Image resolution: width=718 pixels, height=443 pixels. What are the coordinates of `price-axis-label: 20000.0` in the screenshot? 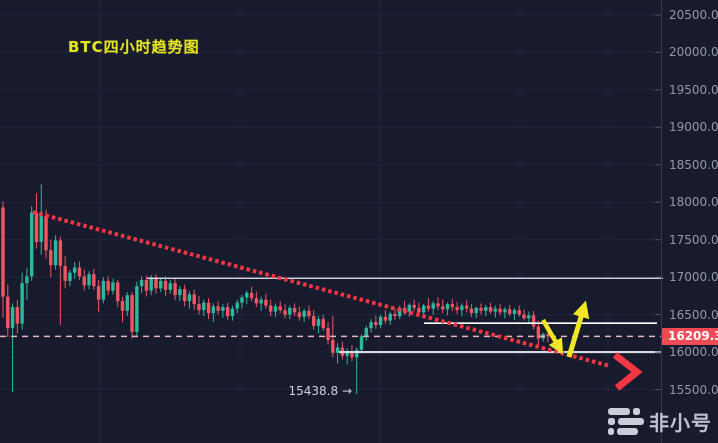 It's located at (693, 52).